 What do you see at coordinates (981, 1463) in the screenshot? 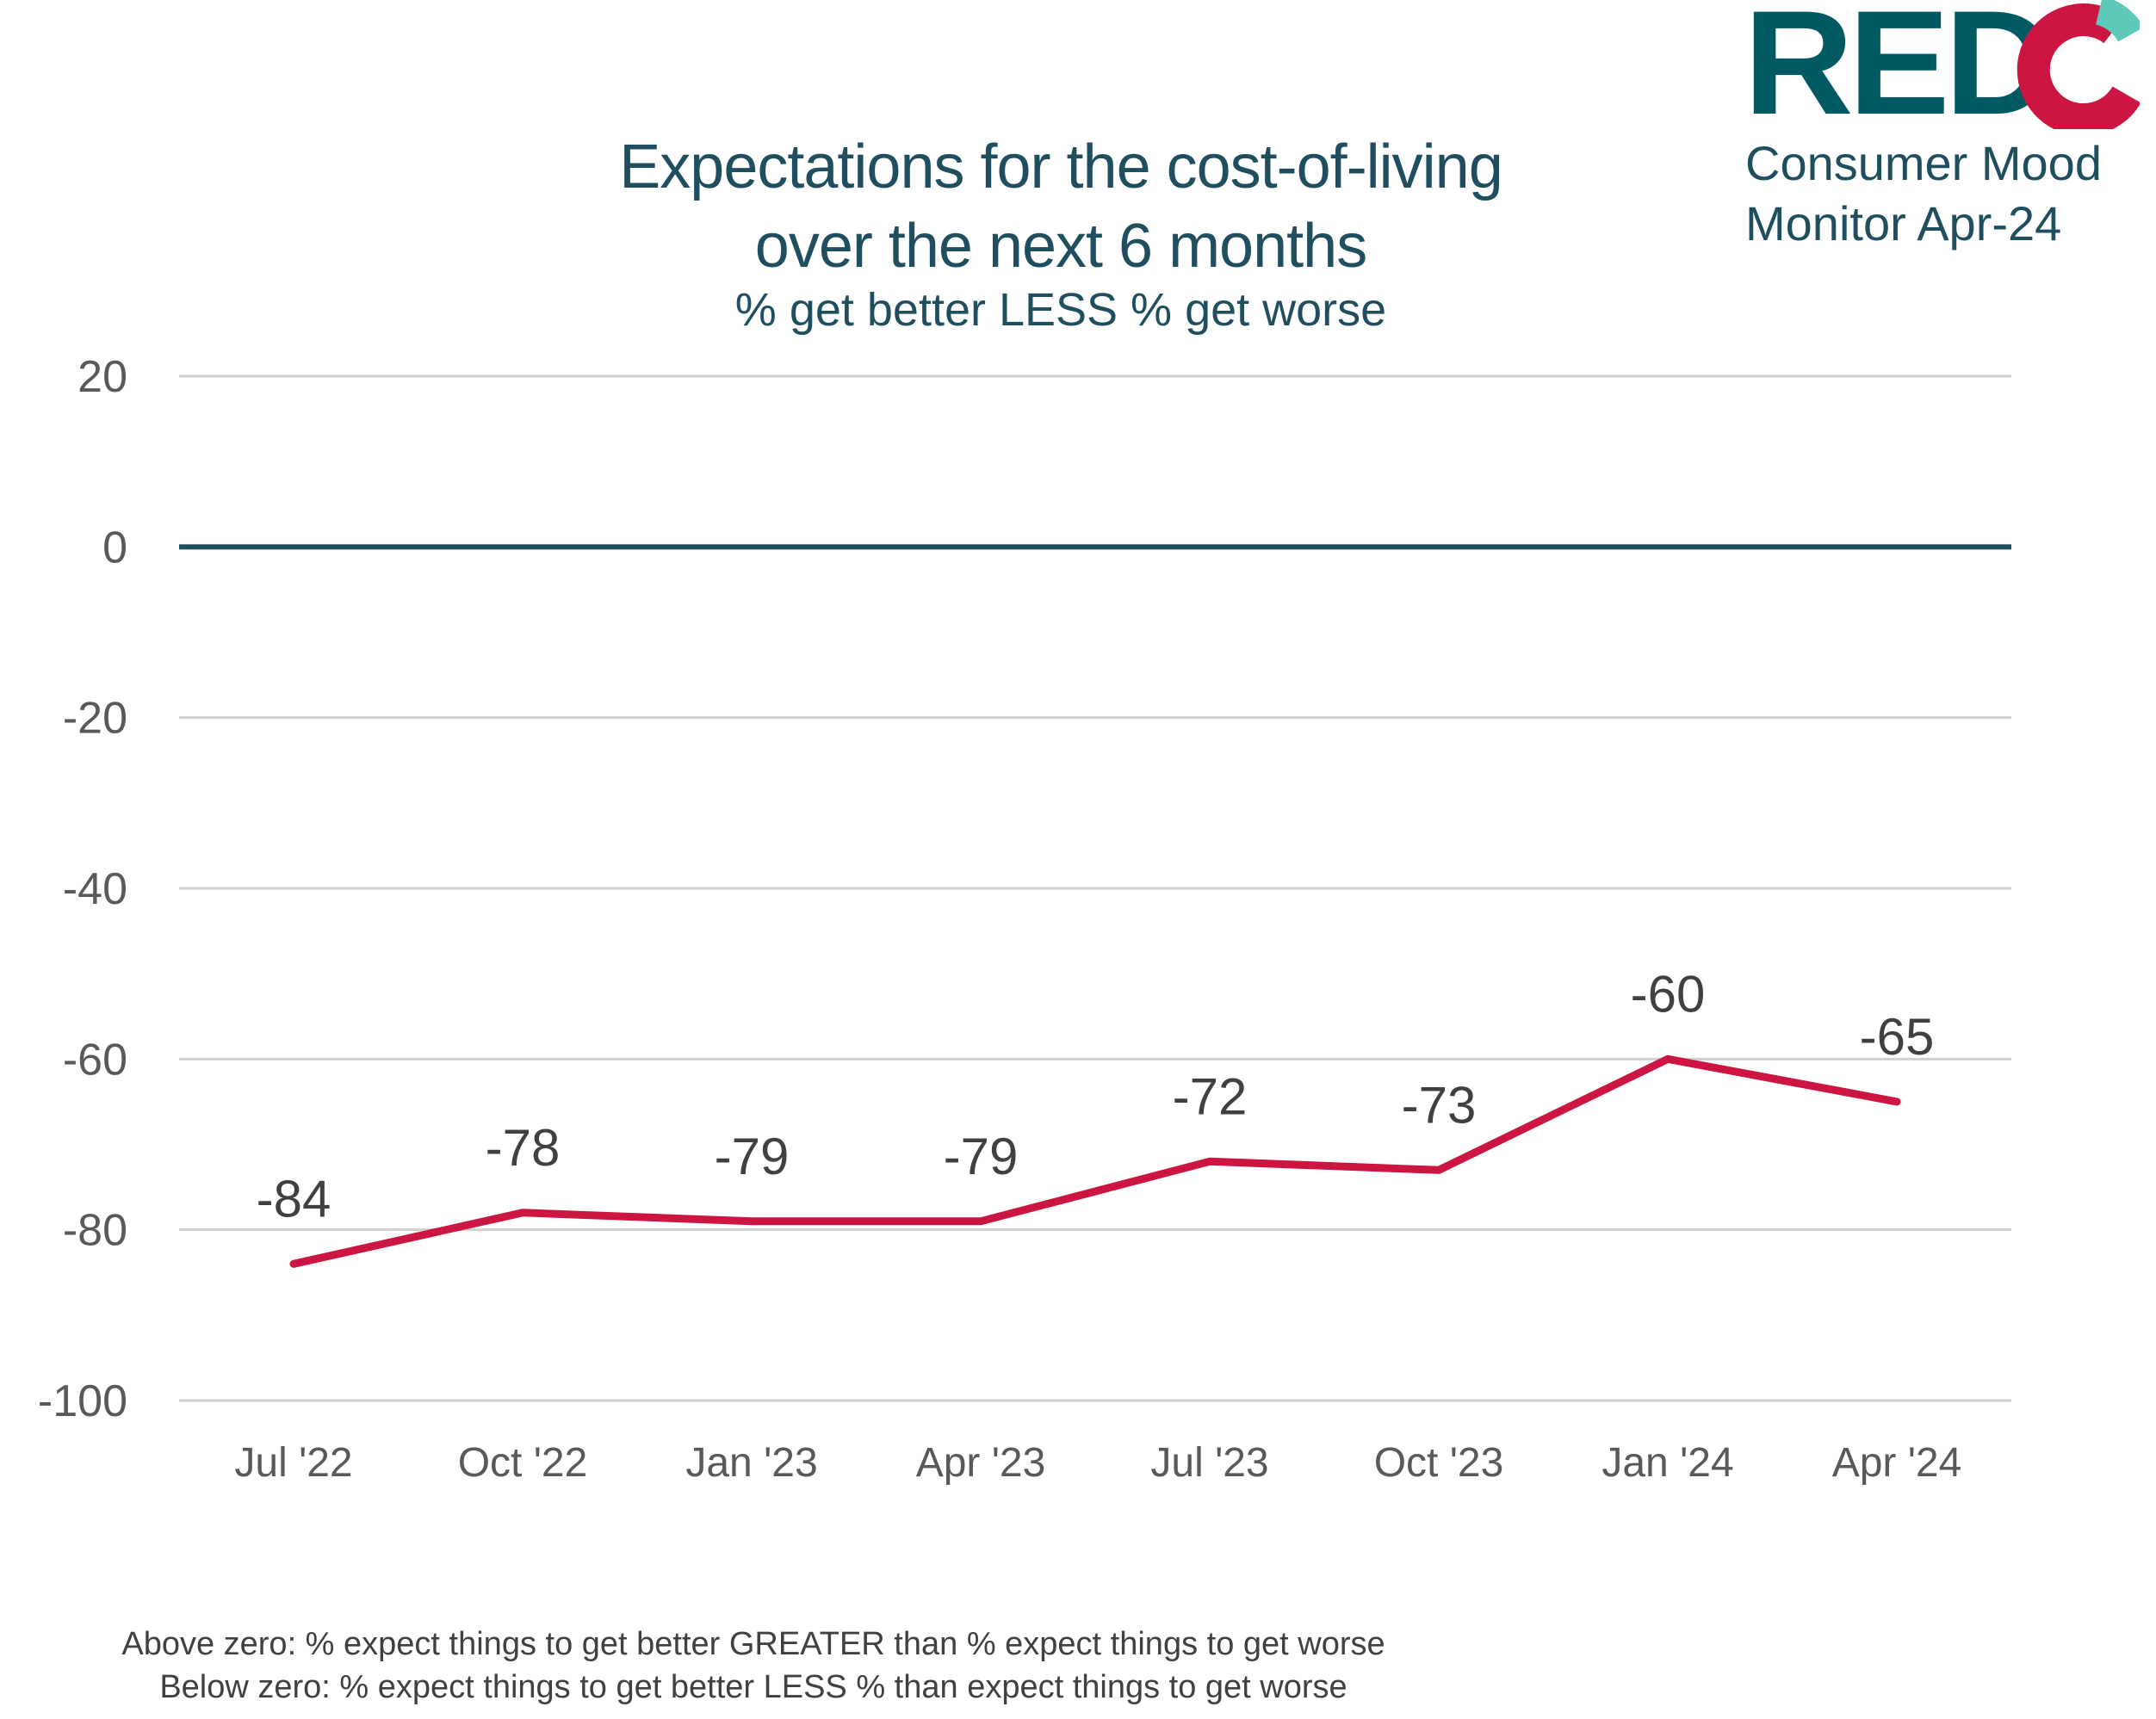
I see `x-tick-label: Apr '23` at bounding box center [981, 1463].